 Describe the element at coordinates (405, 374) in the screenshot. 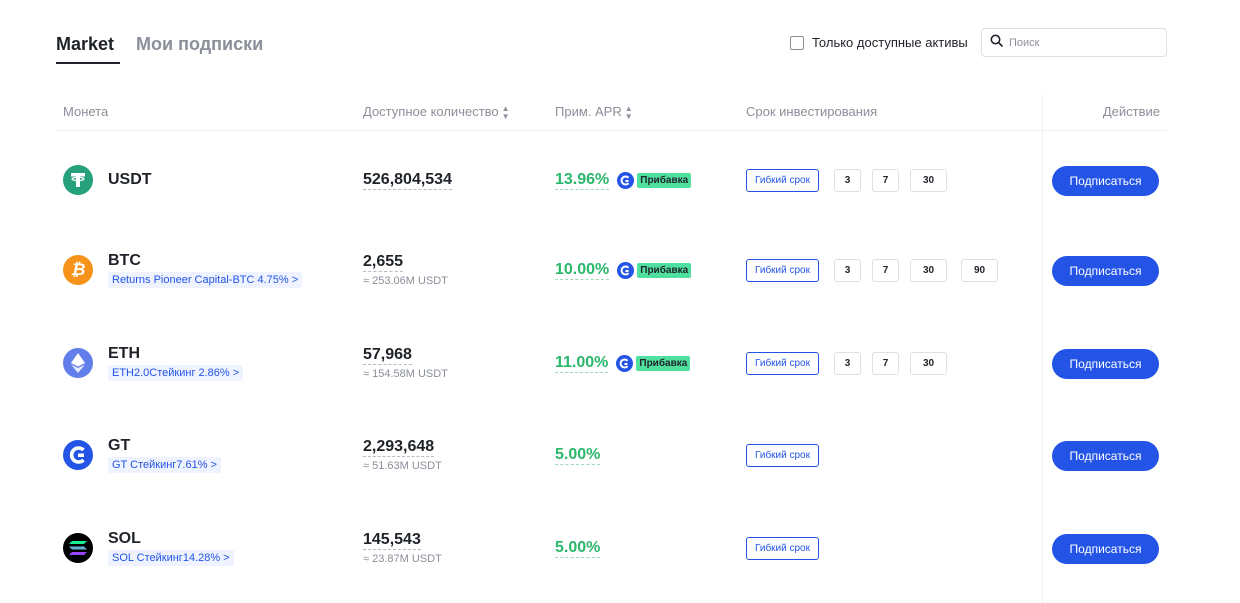

I see `amount-usdt-equivalent: ≈ 154.58M USDT` at that location.